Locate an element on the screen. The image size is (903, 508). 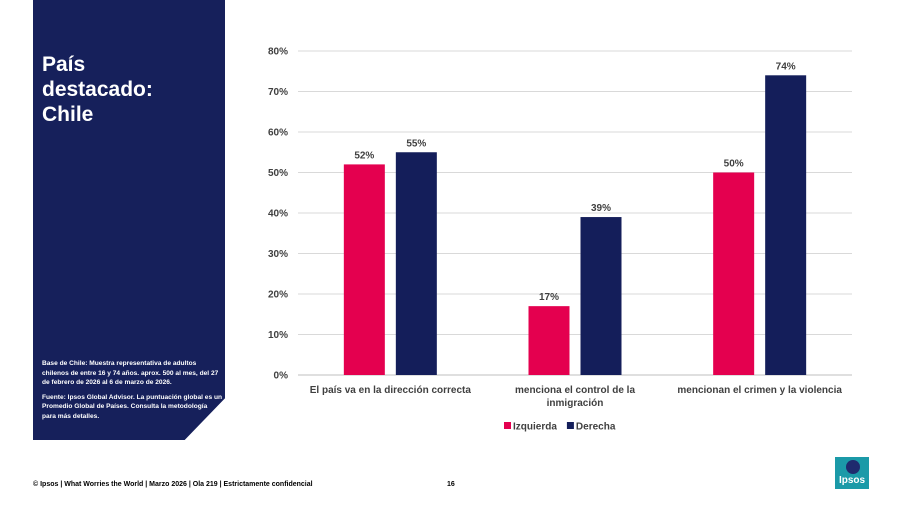
page-title: País destacado: Chile is located at coordinates (97, 89).